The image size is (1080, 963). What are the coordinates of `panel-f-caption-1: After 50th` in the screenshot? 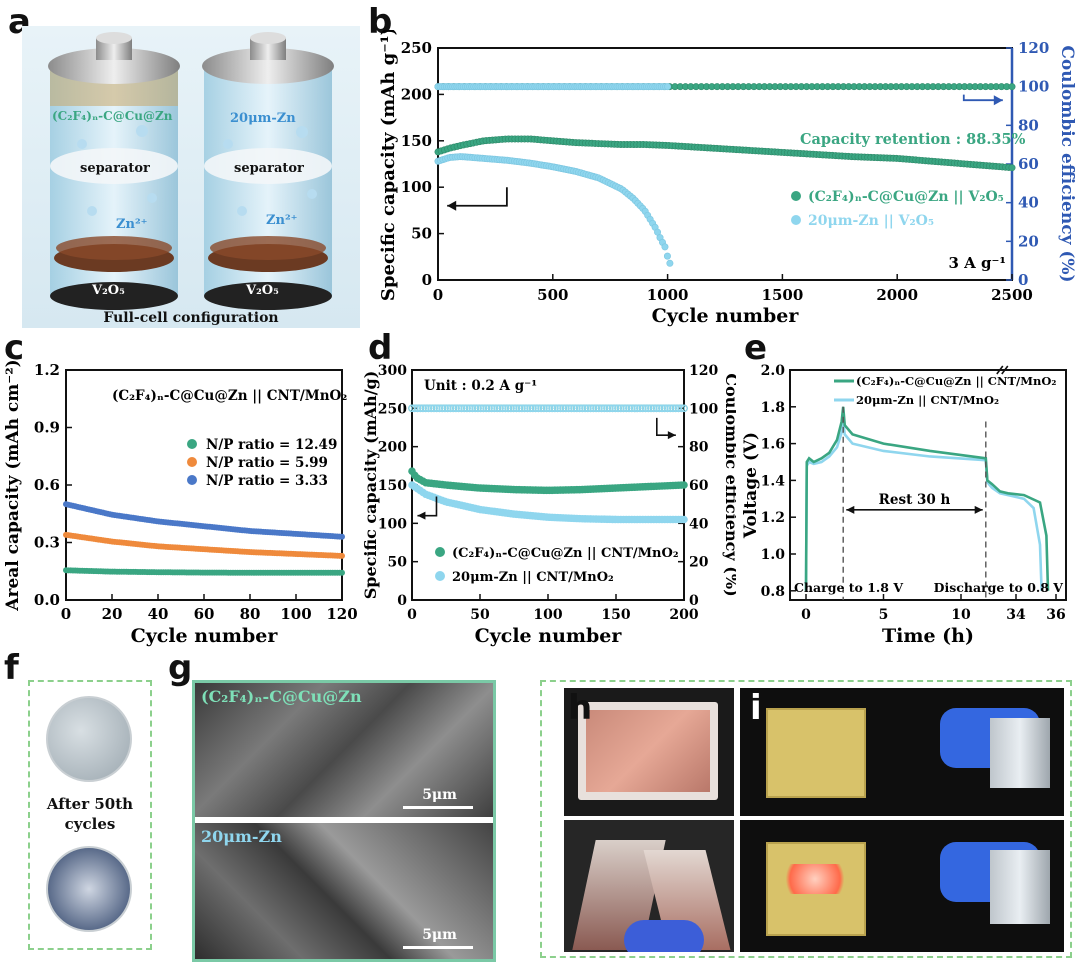 It's located at (90, 804).